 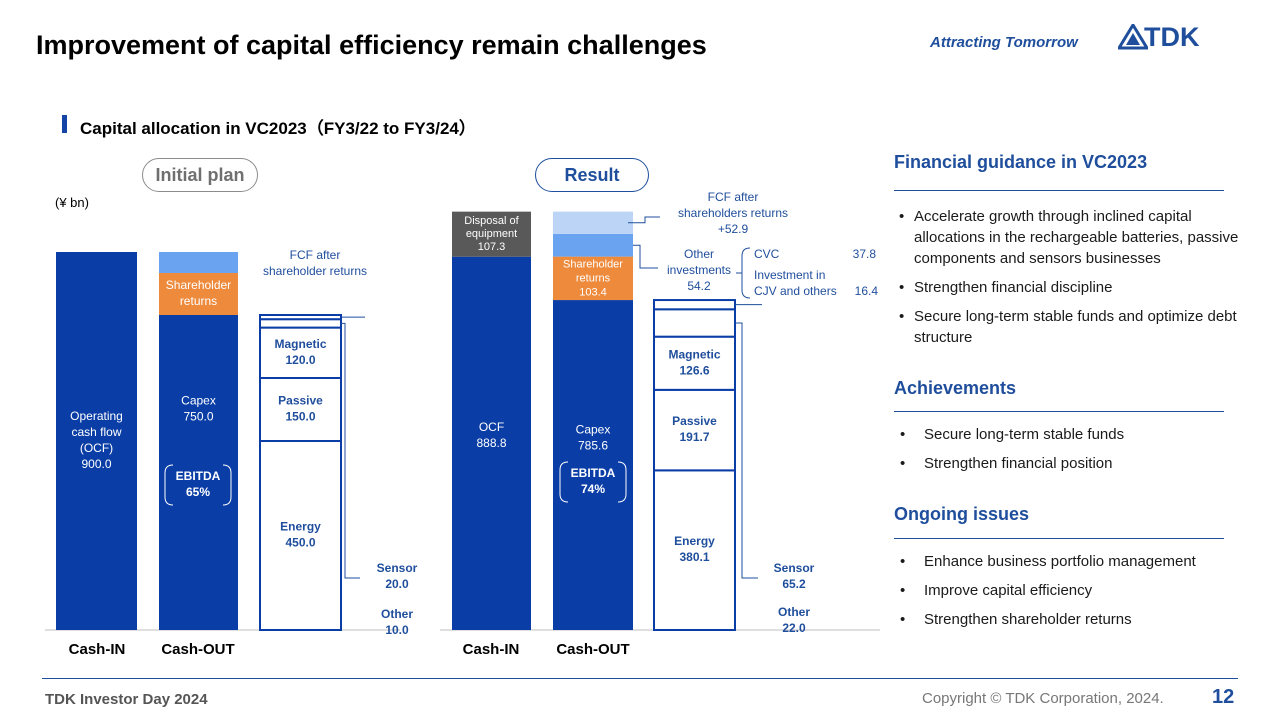 I want to click on plan-cash-out-label-1: Shareholder returns, so click(x=198, y=293).